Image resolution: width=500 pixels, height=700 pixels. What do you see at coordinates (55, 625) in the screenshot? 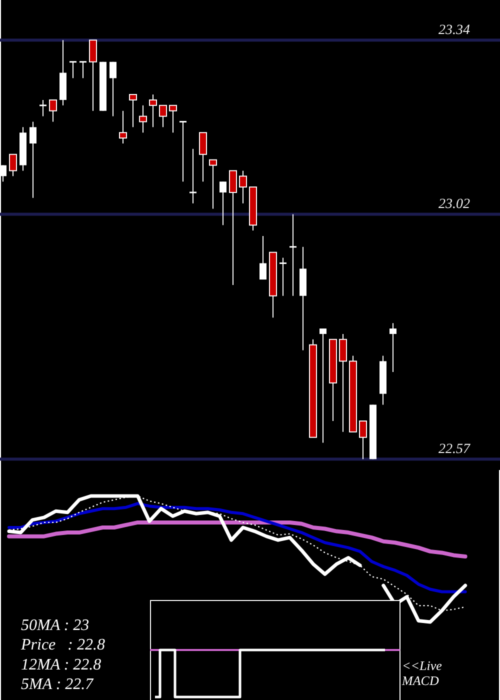
I see `annotation: 50MA : 23` at bounding box center [55, 625].